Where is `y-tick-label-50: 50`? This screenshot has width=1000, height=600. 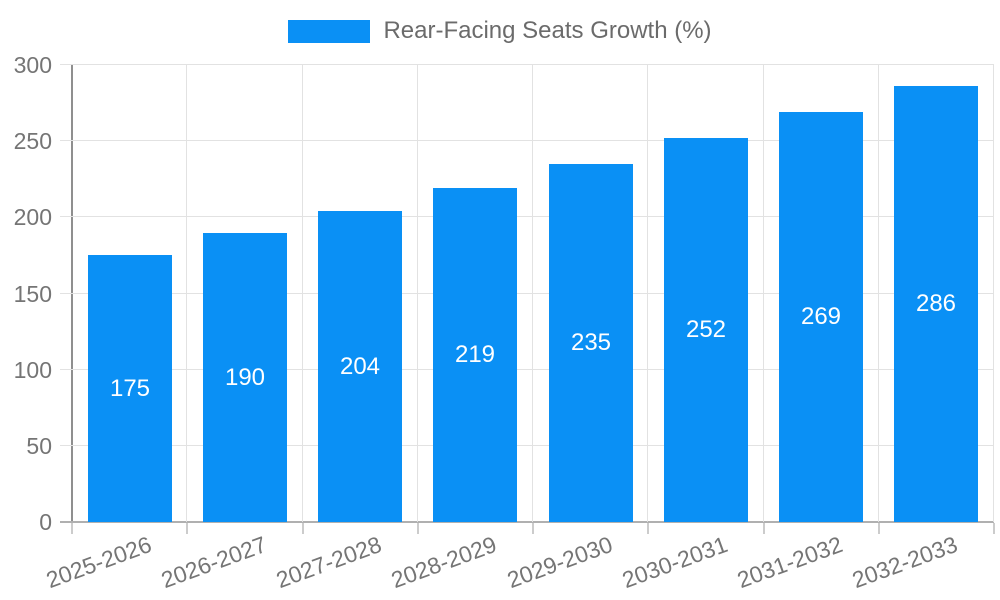 y-tick-label-50: 50 is located at coordinates (39, 446).